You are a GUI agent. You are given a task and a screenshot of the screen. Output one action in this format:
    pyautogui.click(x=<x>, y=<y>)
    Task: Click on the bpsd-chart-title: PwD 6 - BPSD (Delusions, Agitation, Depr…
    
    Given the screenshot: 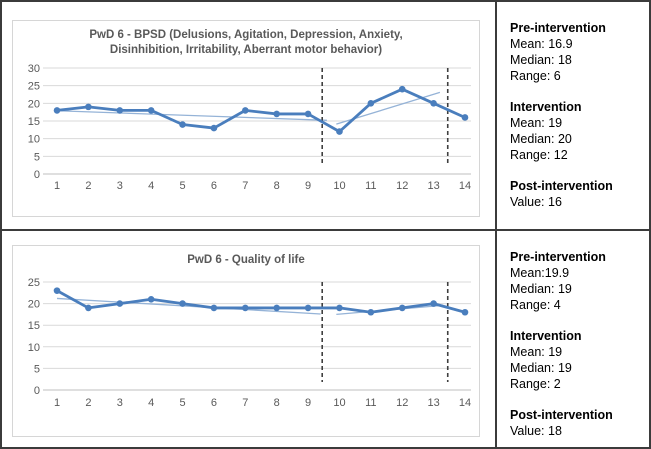 What is the action you would take?
    pyautogui.click(x=246, y=42)
    